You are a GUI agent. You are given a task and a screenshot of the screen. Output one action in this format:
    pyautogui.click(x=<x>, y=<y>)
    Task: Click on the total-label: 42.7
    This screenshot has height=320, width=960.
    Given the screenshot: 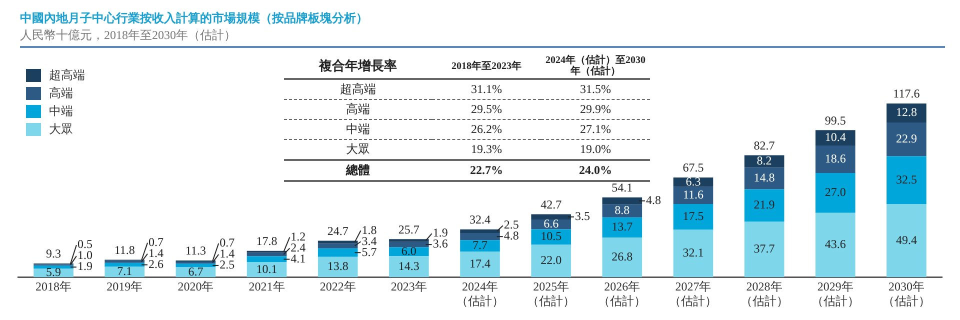 What is the action you would take?
    pyautogui.click(x=551, y=204)
    